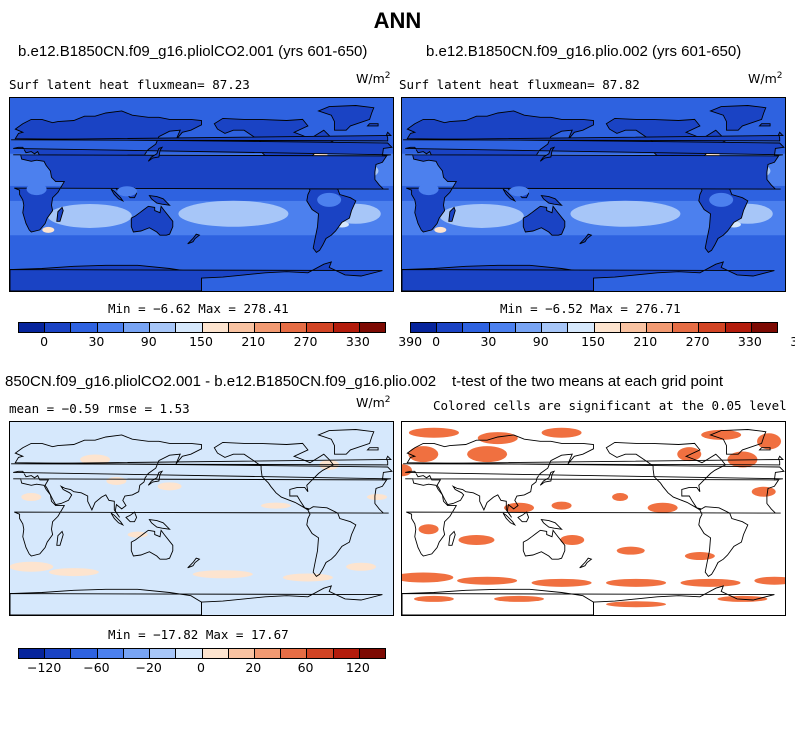  I want to click on colorbar-tick-label: 0, so click(436, 341).